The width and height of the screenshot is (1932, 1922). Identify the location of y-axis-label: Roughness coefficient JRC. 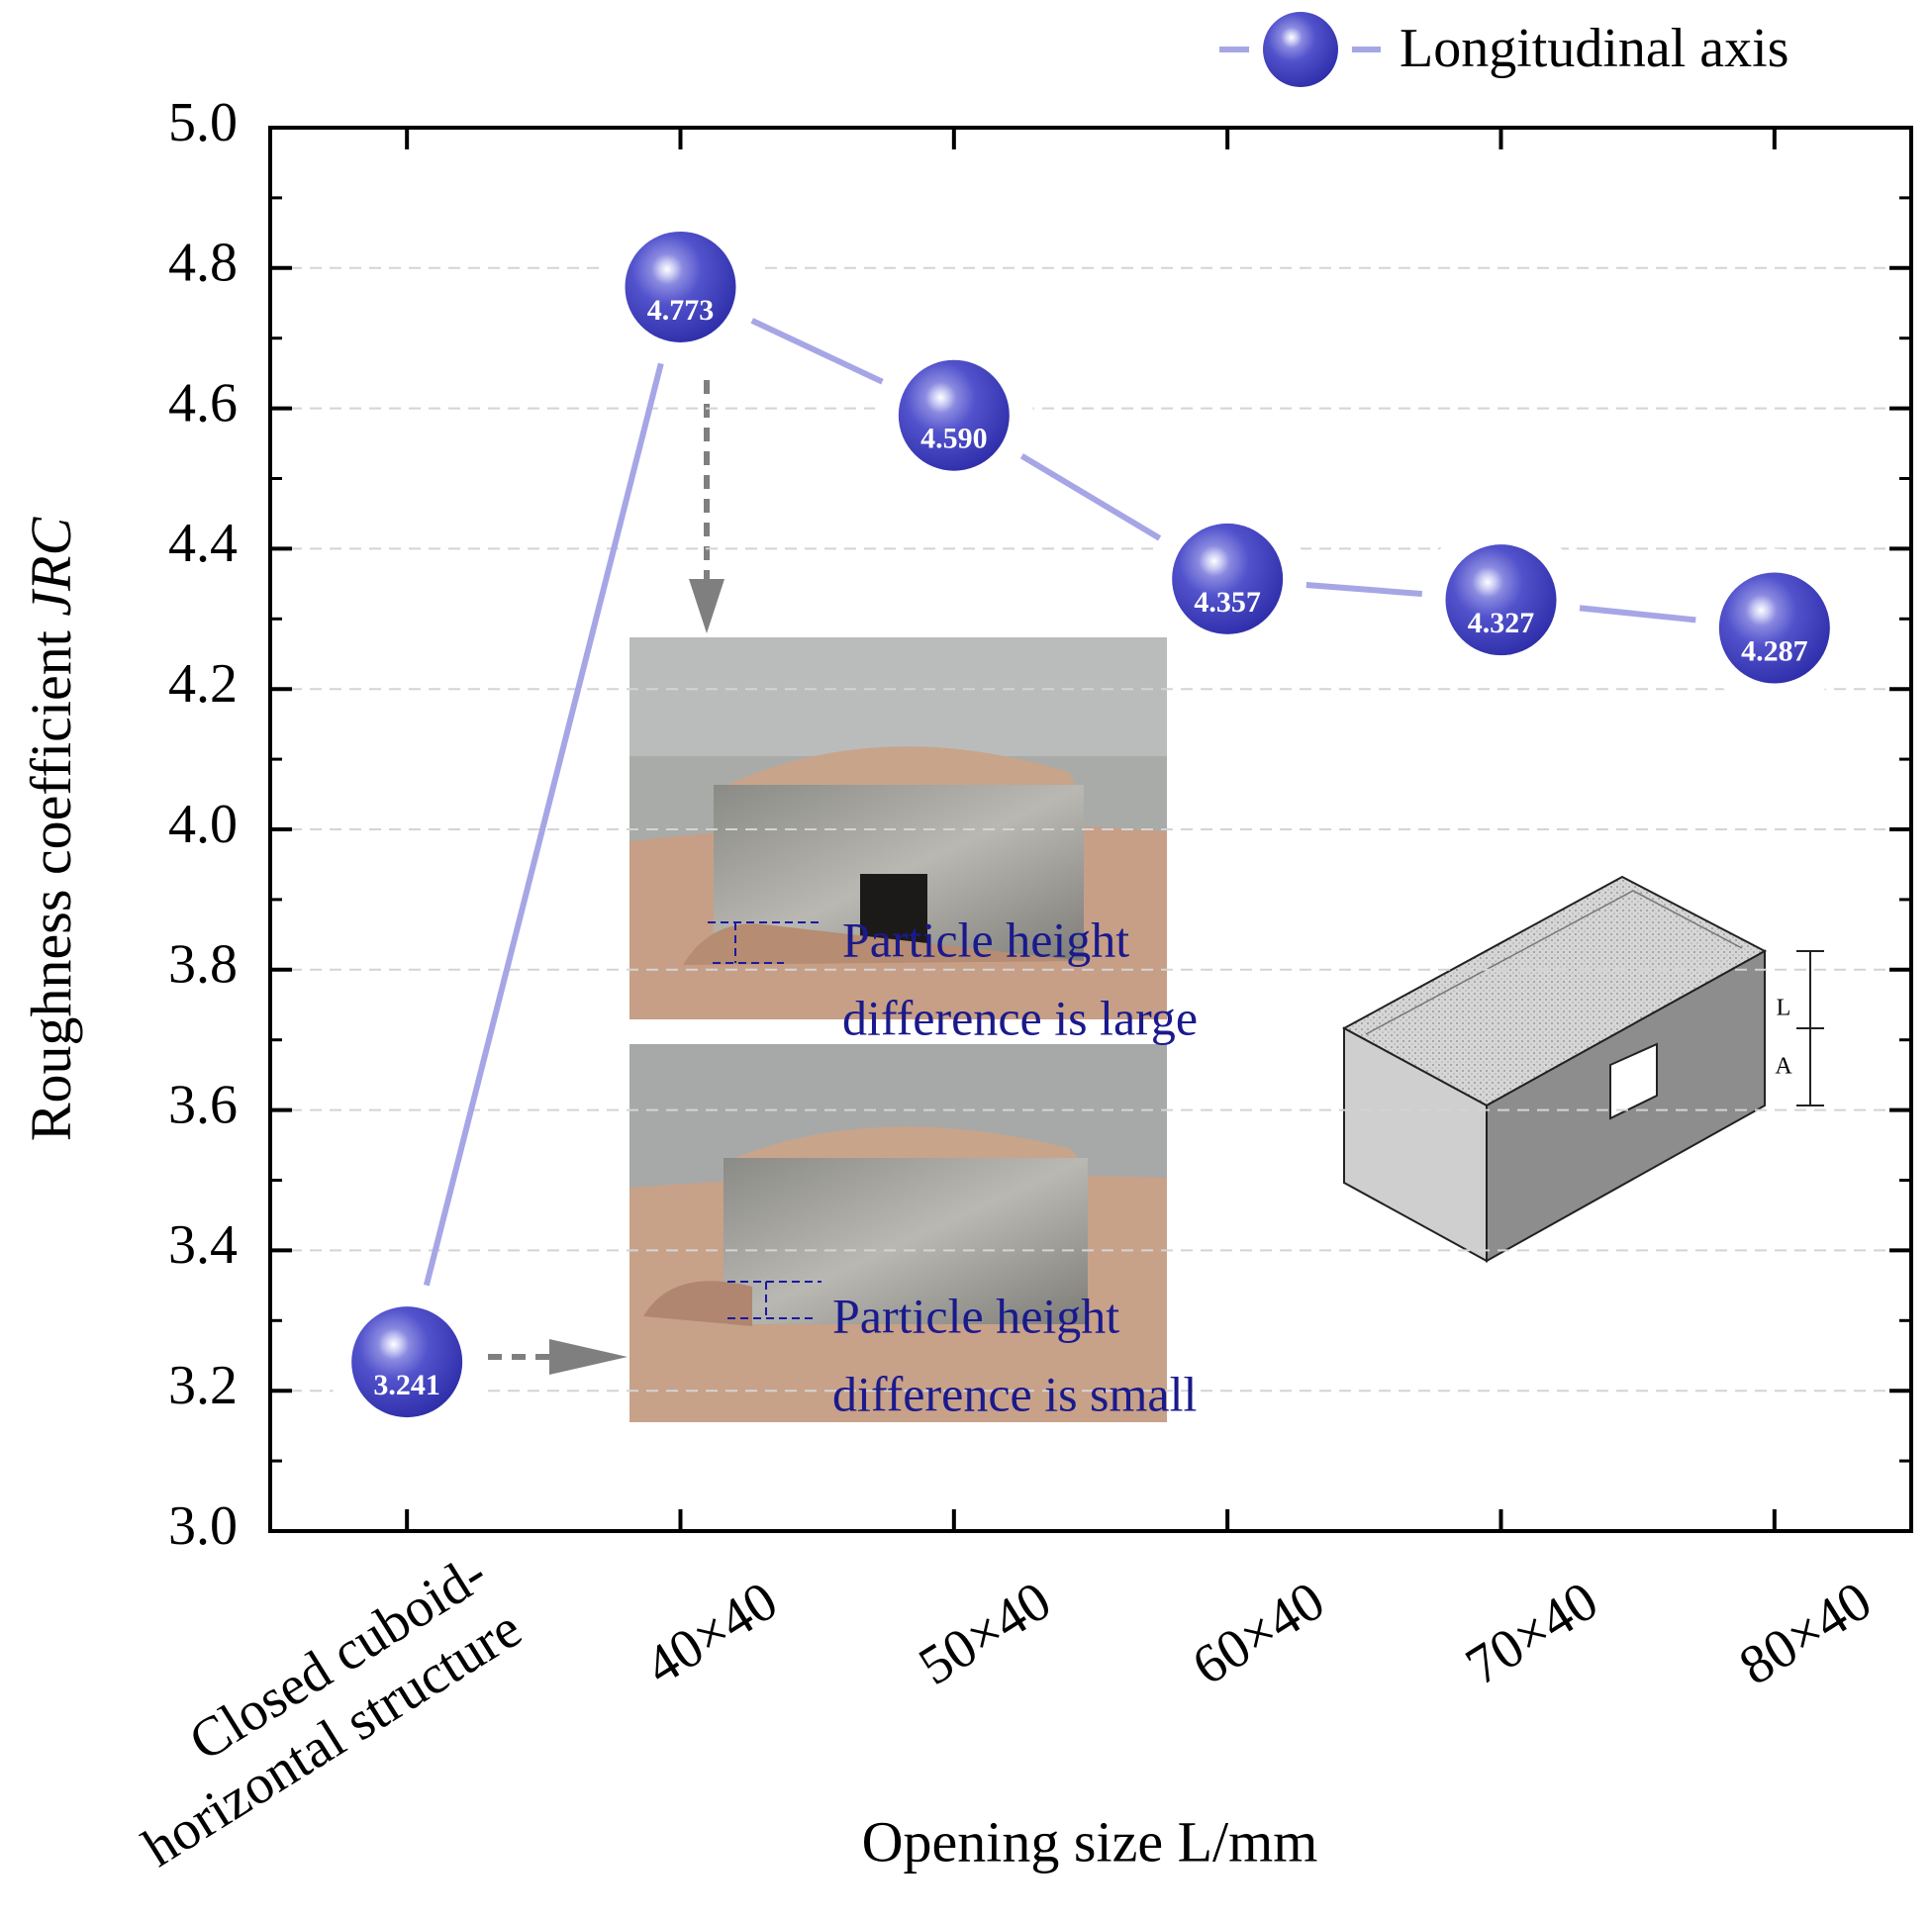
(51, 829).